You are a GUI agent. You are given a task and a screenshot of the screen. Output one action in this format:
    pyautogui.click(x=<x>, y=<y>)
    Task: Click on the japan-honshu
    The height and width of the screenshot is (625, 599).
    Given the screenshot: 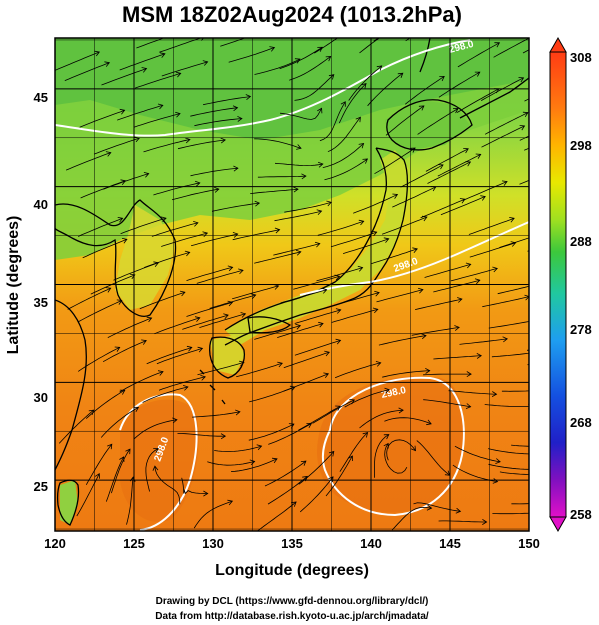 What is the action you would take?
    pyautogui.click(x=317, y=247)
    